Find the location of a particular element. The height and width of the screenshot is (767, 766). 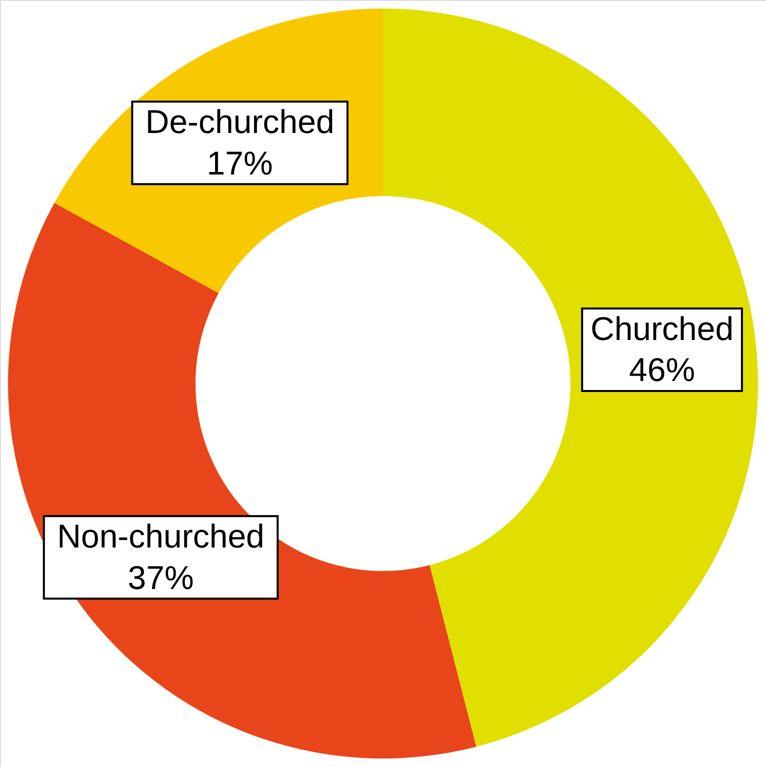

data-label: 46% is located at coordinates (662, 369).